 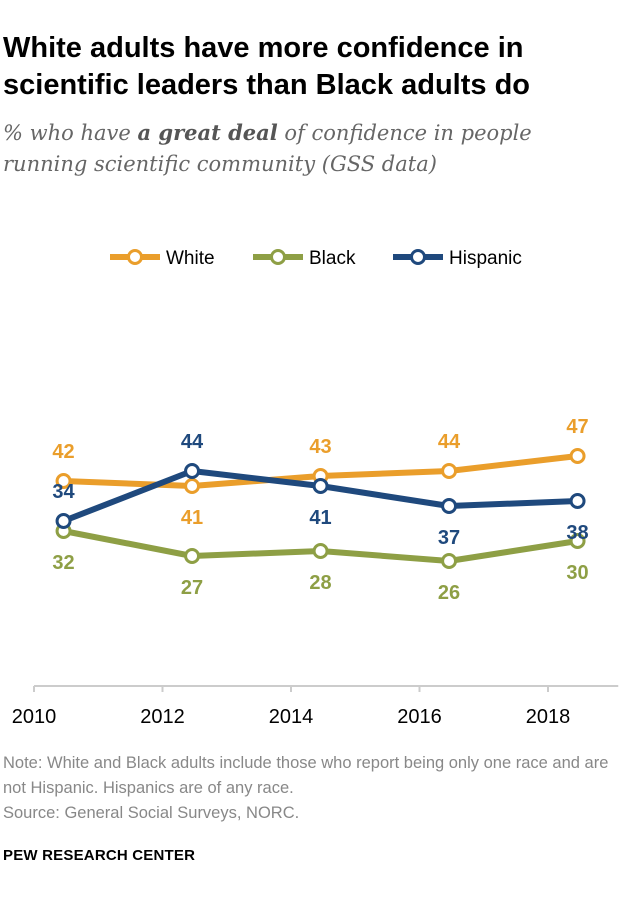 I want to click on brand-logo-text: PEW RESEARCH CENTER, so click(x=99, y=855).